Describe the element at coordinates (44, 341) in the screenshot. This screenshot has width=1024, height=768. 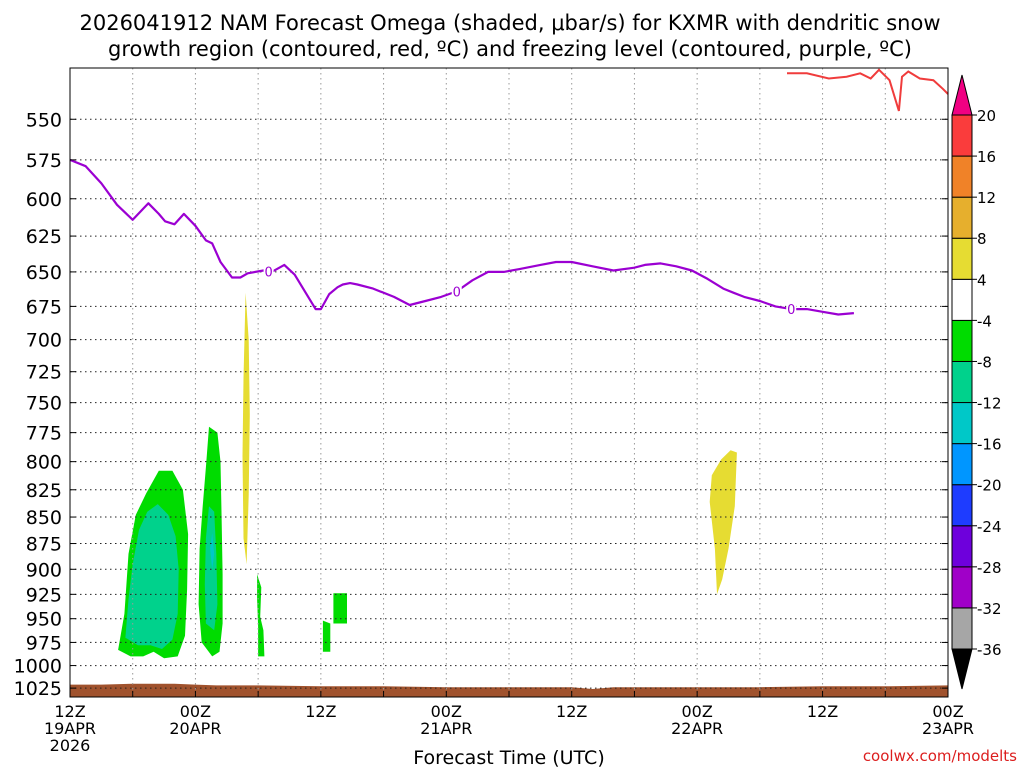
I see `y-tick-label: 700` at that location.